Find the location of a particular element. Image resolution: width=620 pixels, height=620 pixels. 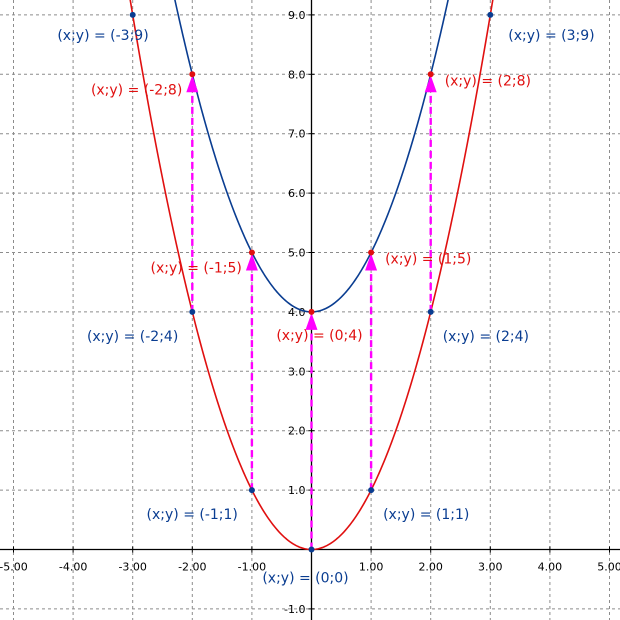

x-tick-label: -4.00 is located at coordinates (73, 567).